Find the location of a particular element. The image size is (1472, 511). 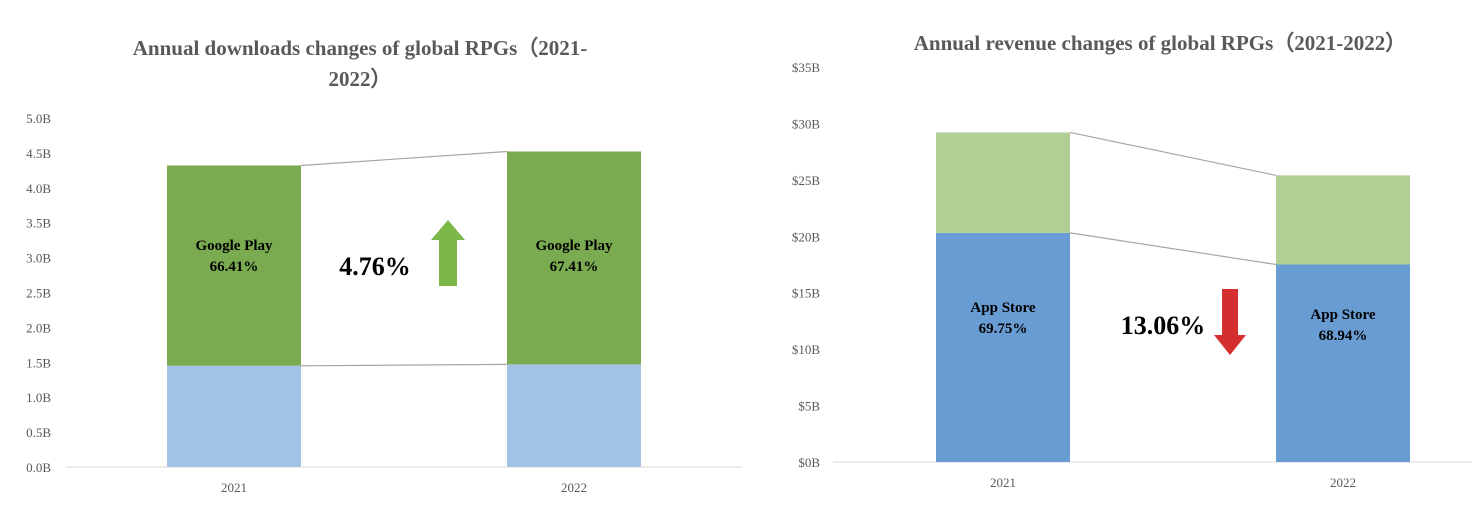

y-tick-label: $25B is located at coordinates (806, 180).